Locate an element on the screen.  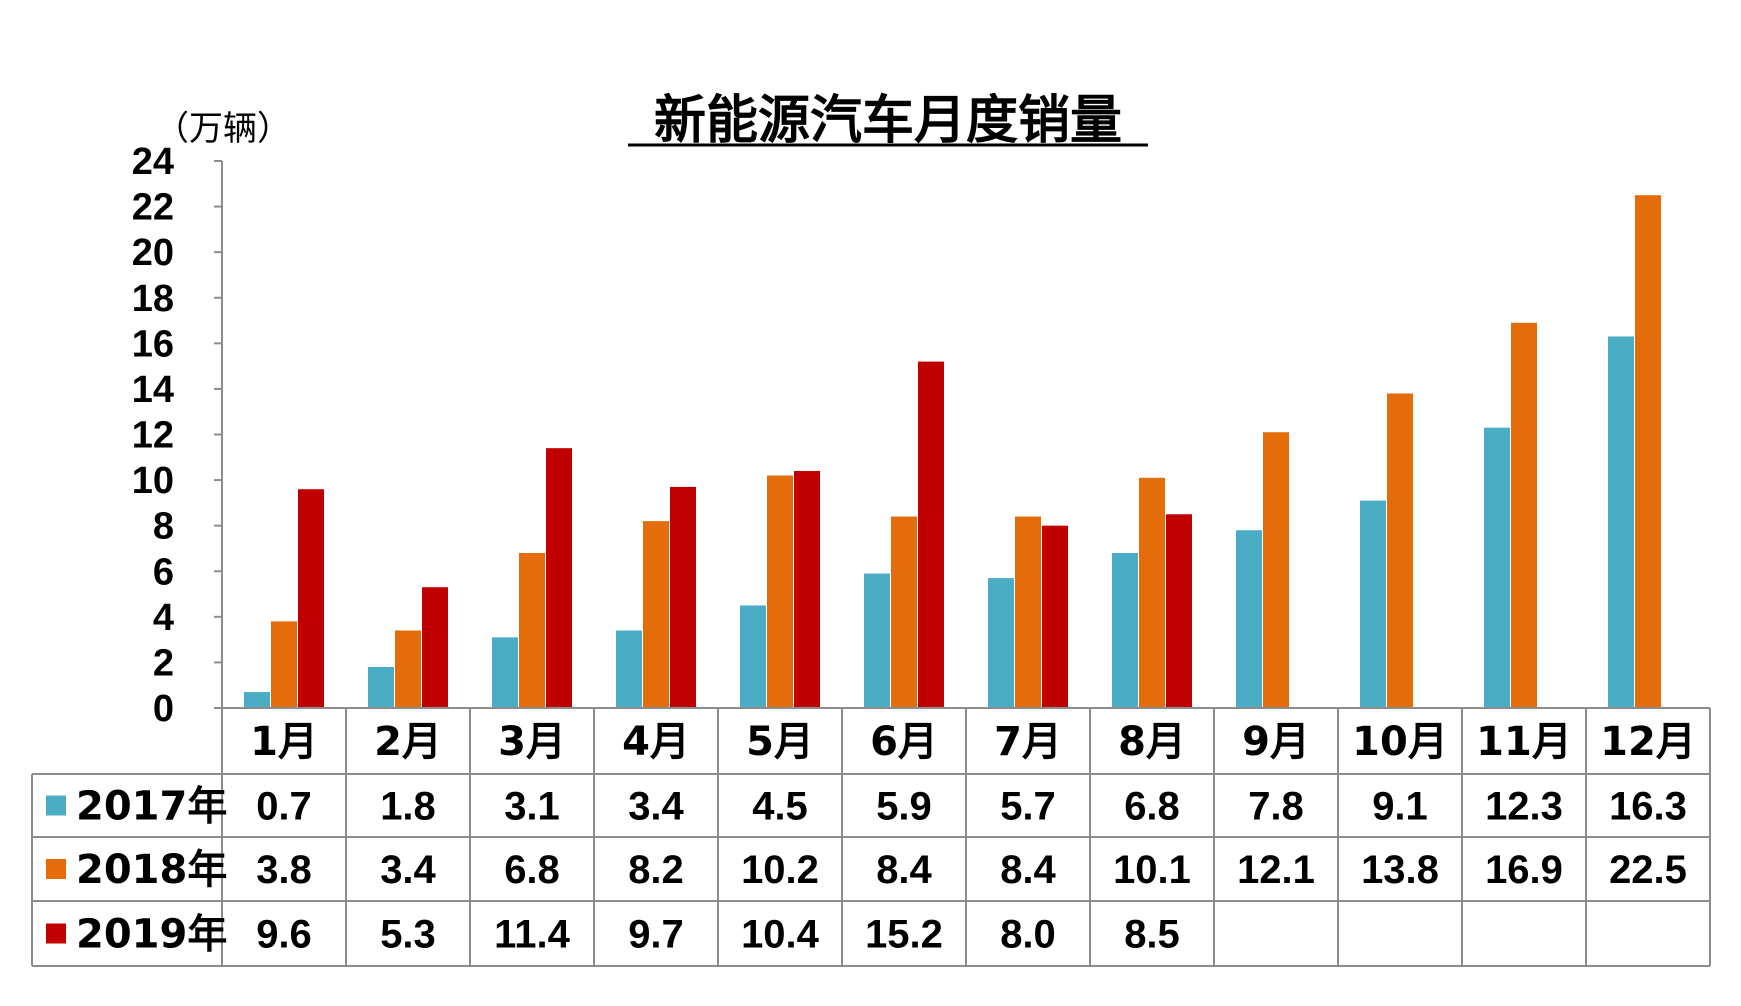
x-category-label: 12月 is located at coordinates (1648, 742).